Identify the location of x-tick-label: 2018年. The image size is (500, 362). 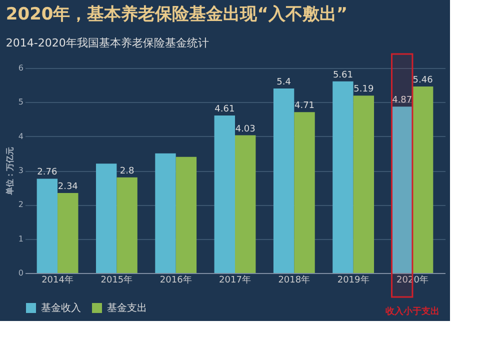
(294, 280).